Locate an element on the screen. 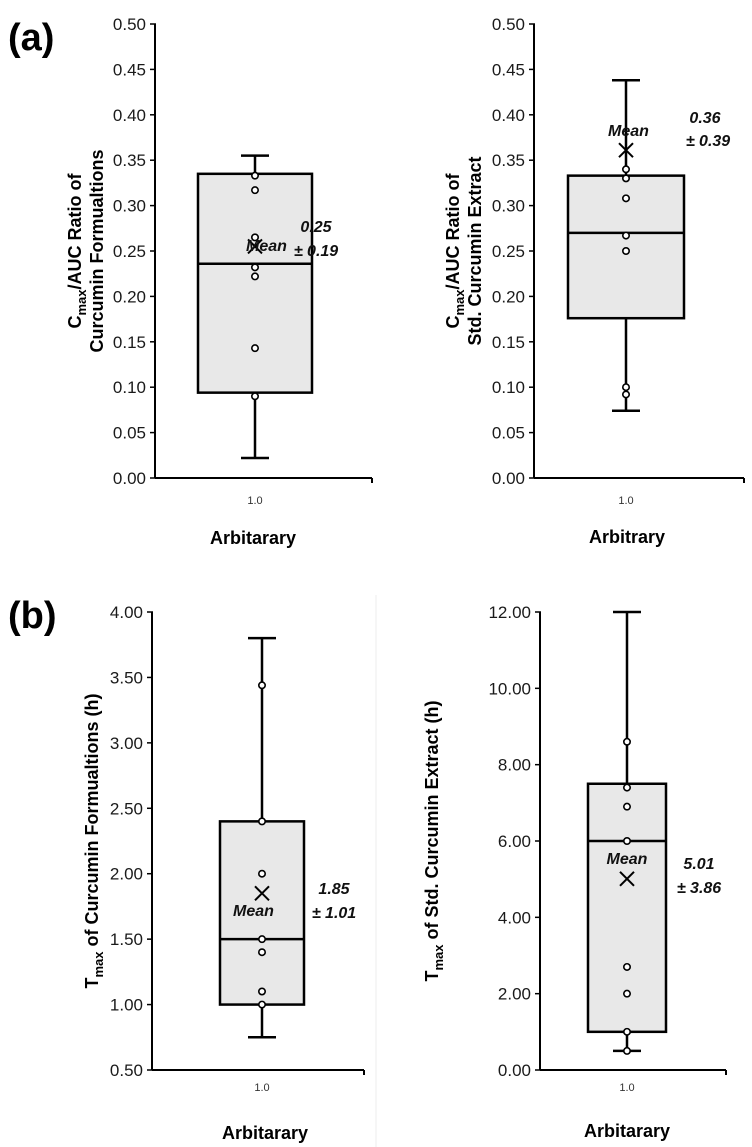 The width and height of the screenshot is (752, 1147). y-tick-label: 0.30 is located at coordinates (129, 206).